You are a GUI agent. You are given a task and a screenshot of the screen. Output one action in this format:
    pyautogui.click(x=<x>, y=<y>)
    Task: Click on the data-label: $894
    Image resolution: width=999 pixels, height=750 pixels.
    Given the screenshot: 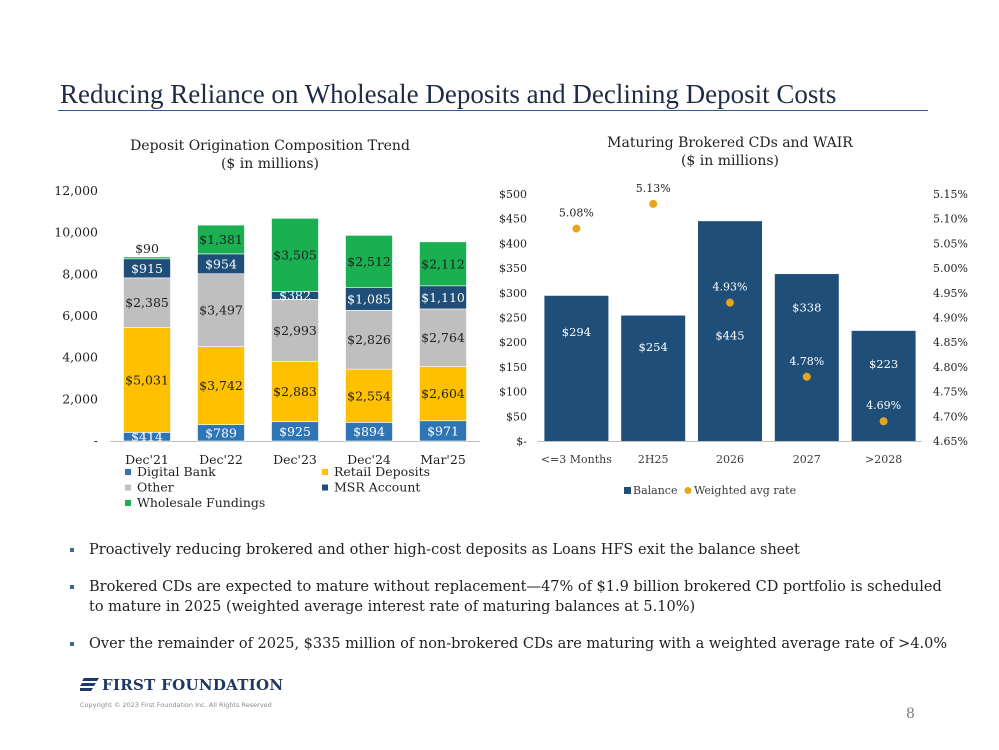 What is the action you would take?
    pyautogui.click(x=369, y=431)
    